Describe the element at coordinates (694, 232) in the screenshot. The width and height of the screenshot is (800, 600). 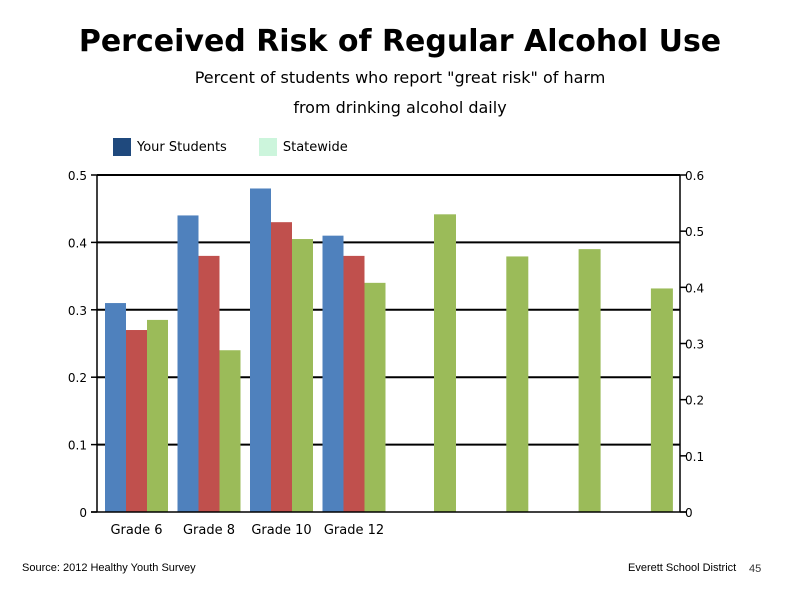
I see `y-right-tick-label: 0.5` at that location.